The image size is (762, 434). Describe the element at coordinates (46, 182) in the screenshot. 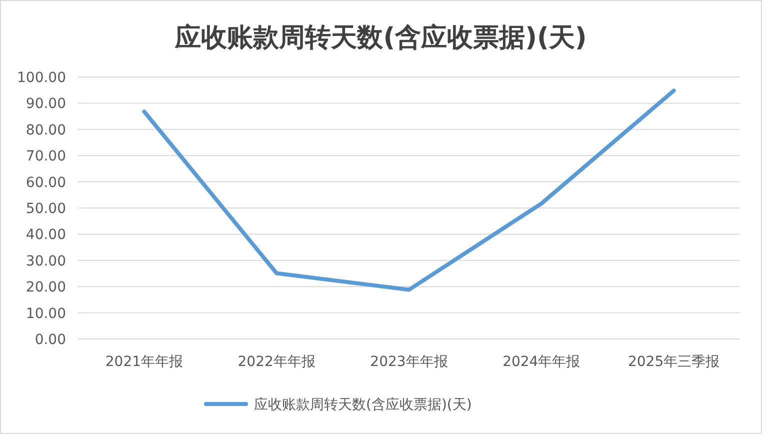

I see `y-tick-label: 60.00` at that location.